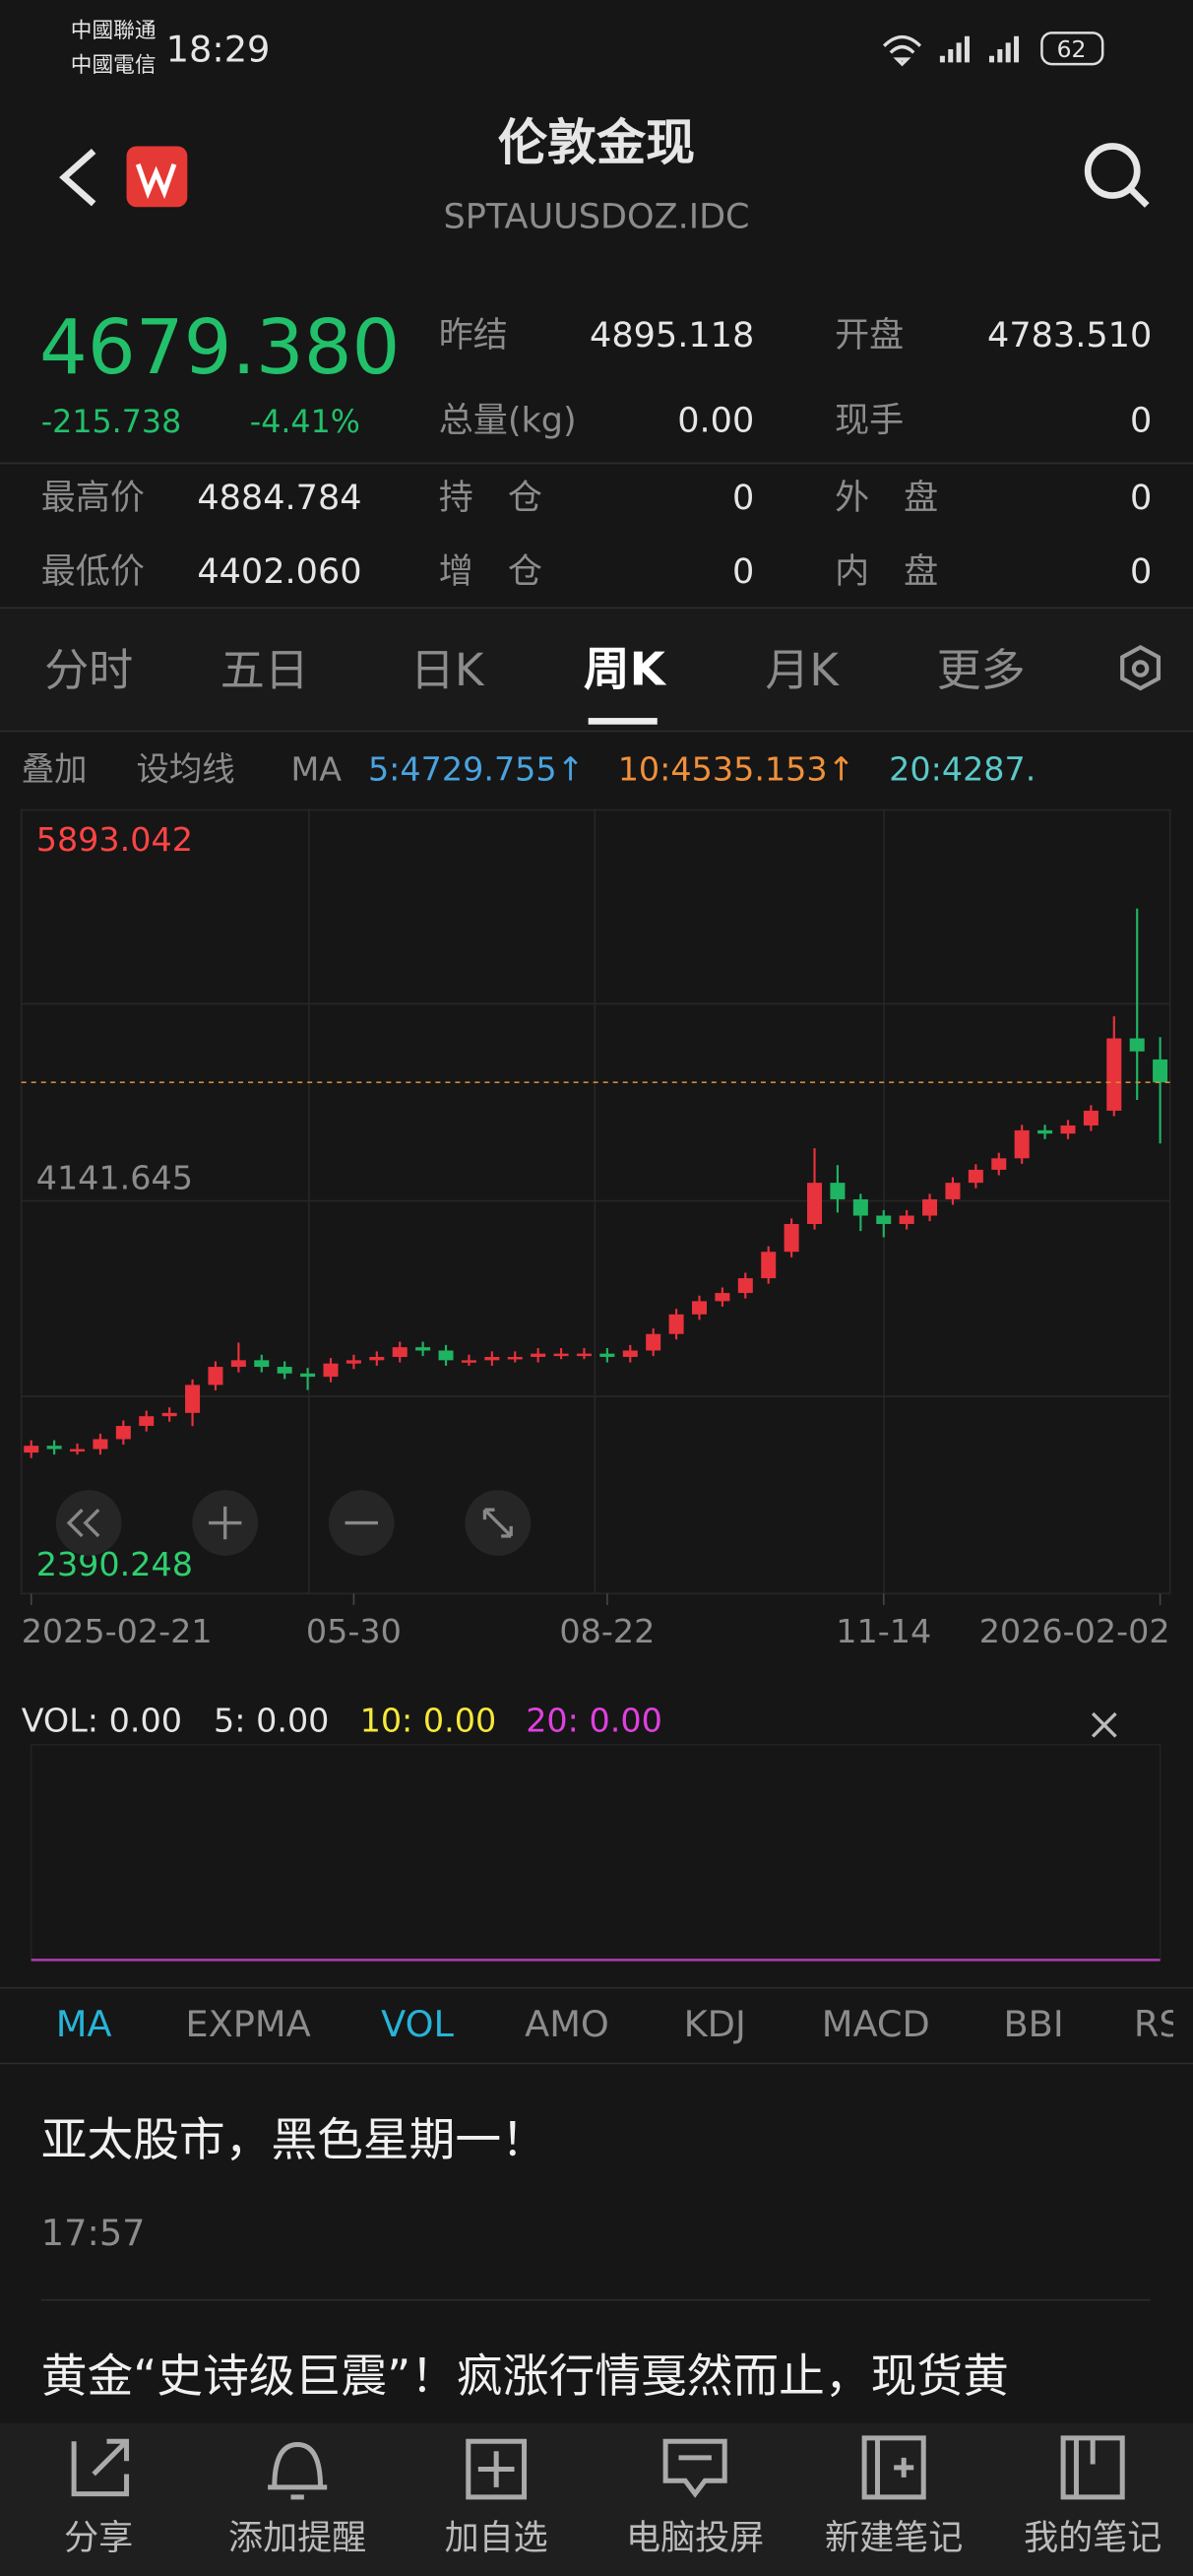 The height and width of the screenshot is (2576, 1193). Describe the element at coordinates (218, 50) in the screenshot. I see `clock: 18:29` at that location.